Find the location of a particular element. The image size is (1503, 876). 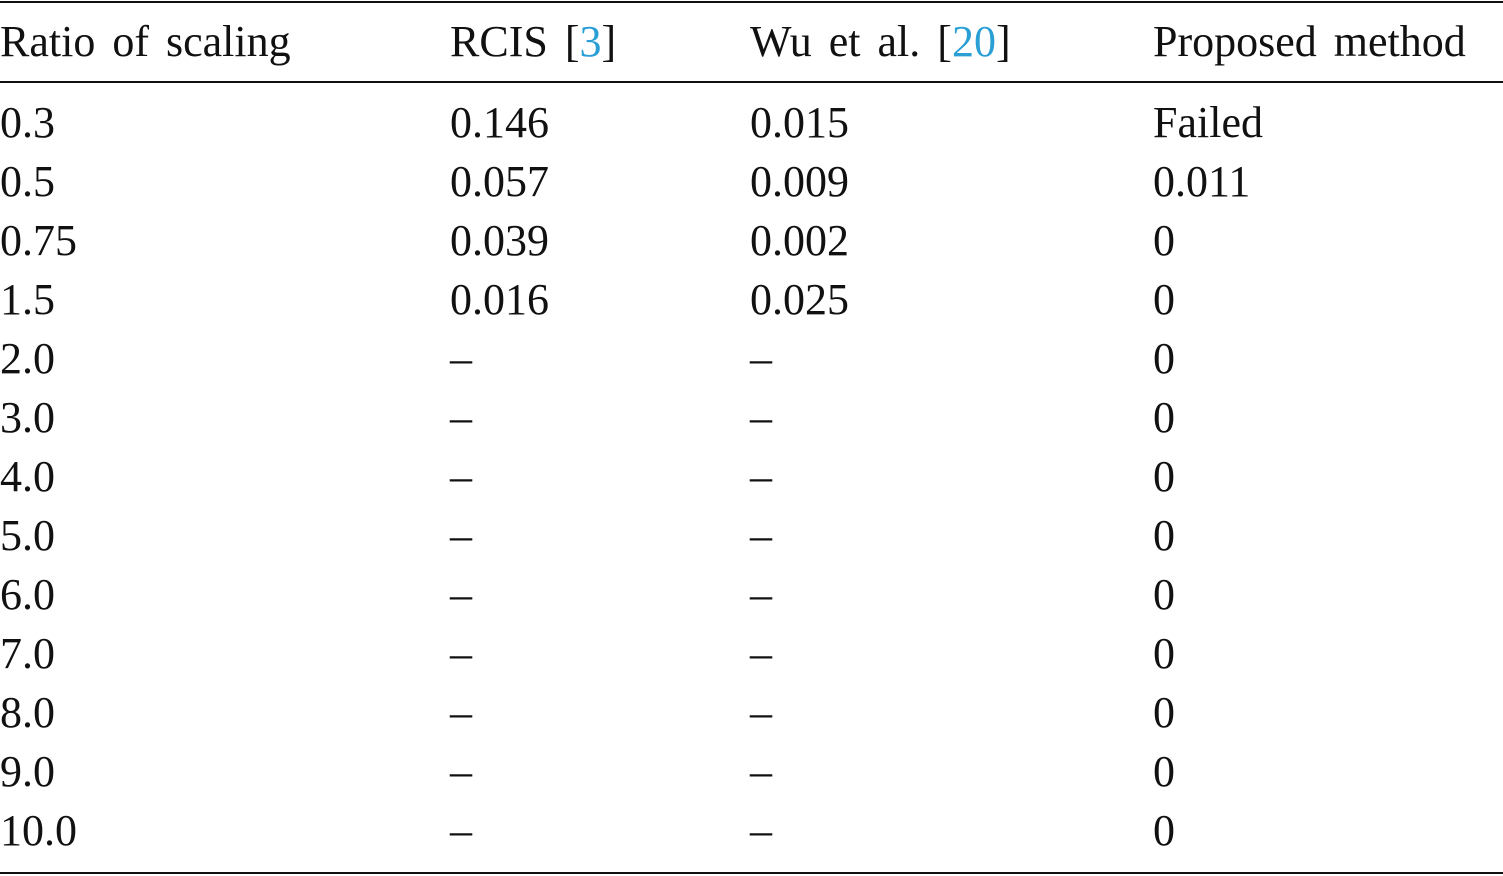

table-cell: 3.0 is located at coordinates (27, 417).